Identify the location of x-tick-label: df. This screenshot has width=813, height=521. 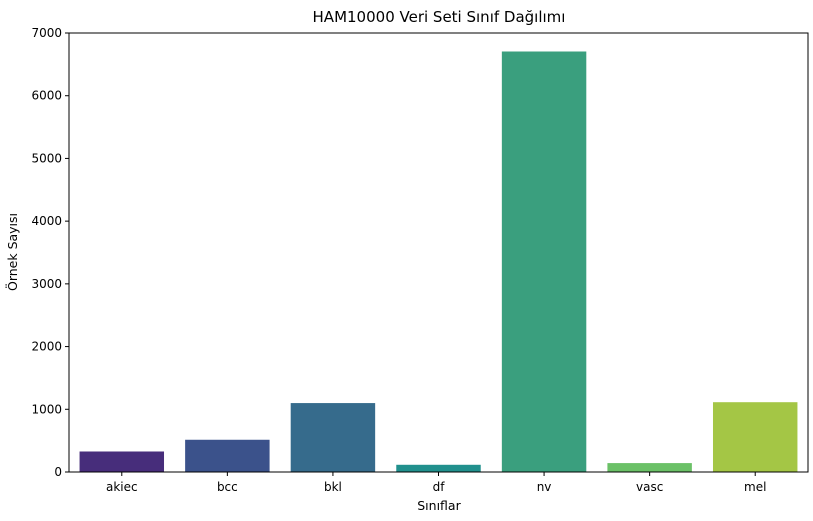
(439, 487).